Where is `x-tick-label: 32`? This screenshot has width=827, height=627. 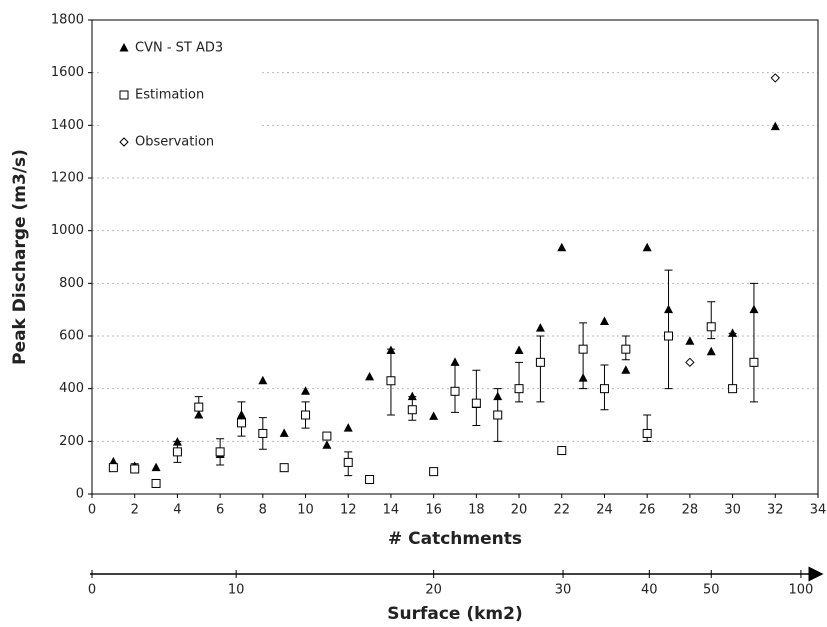 x-tick-label: 32 is located at coordinates (775, 510).